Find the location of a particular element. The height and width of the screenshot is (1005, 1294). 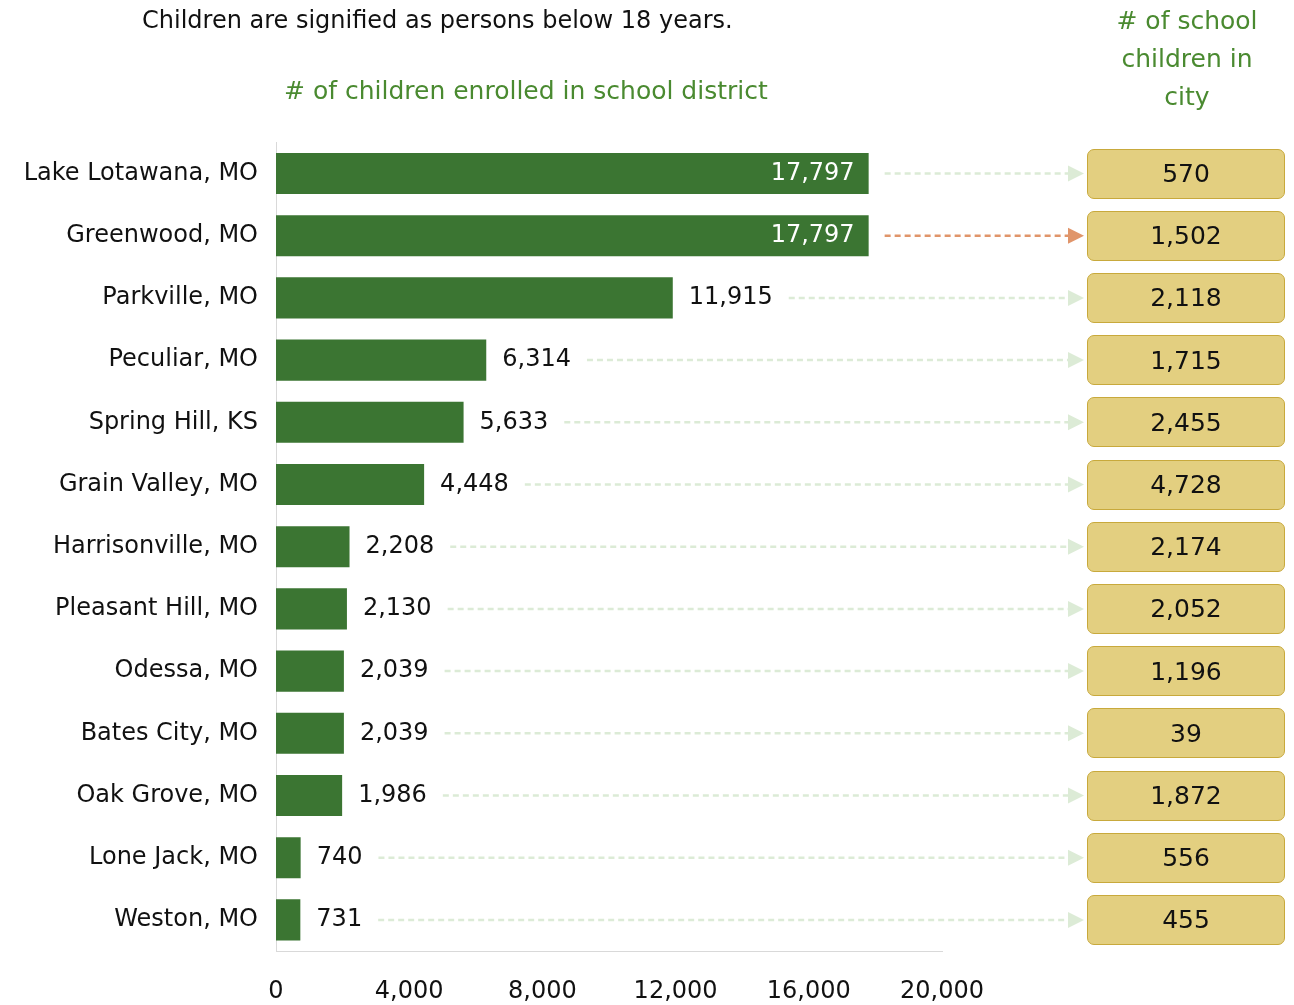

data-label: 11,915 is located at coordinates (730, 296).